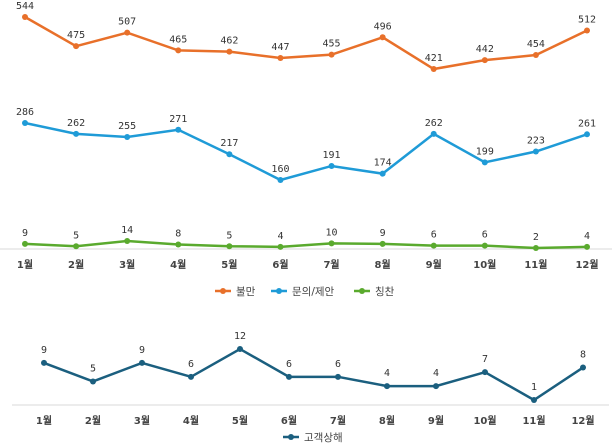 Image resolution: width=612 pixels, height=445 pixels. Describe the element at coordinates (289, 421) in the screenshot. I see `x-tick-label-b5: 6월` at that location.